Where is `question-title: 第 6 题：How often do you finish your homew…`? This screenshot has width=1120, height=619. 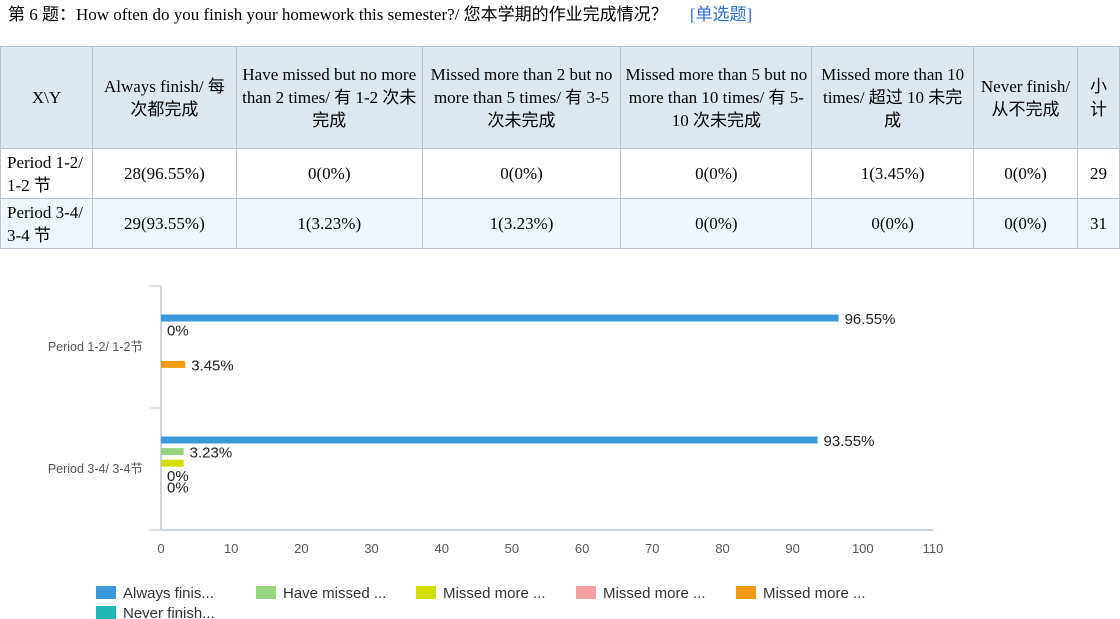
question-title: 第 6 题：How often do you finish your homew… is located at coordinates (380, 12).